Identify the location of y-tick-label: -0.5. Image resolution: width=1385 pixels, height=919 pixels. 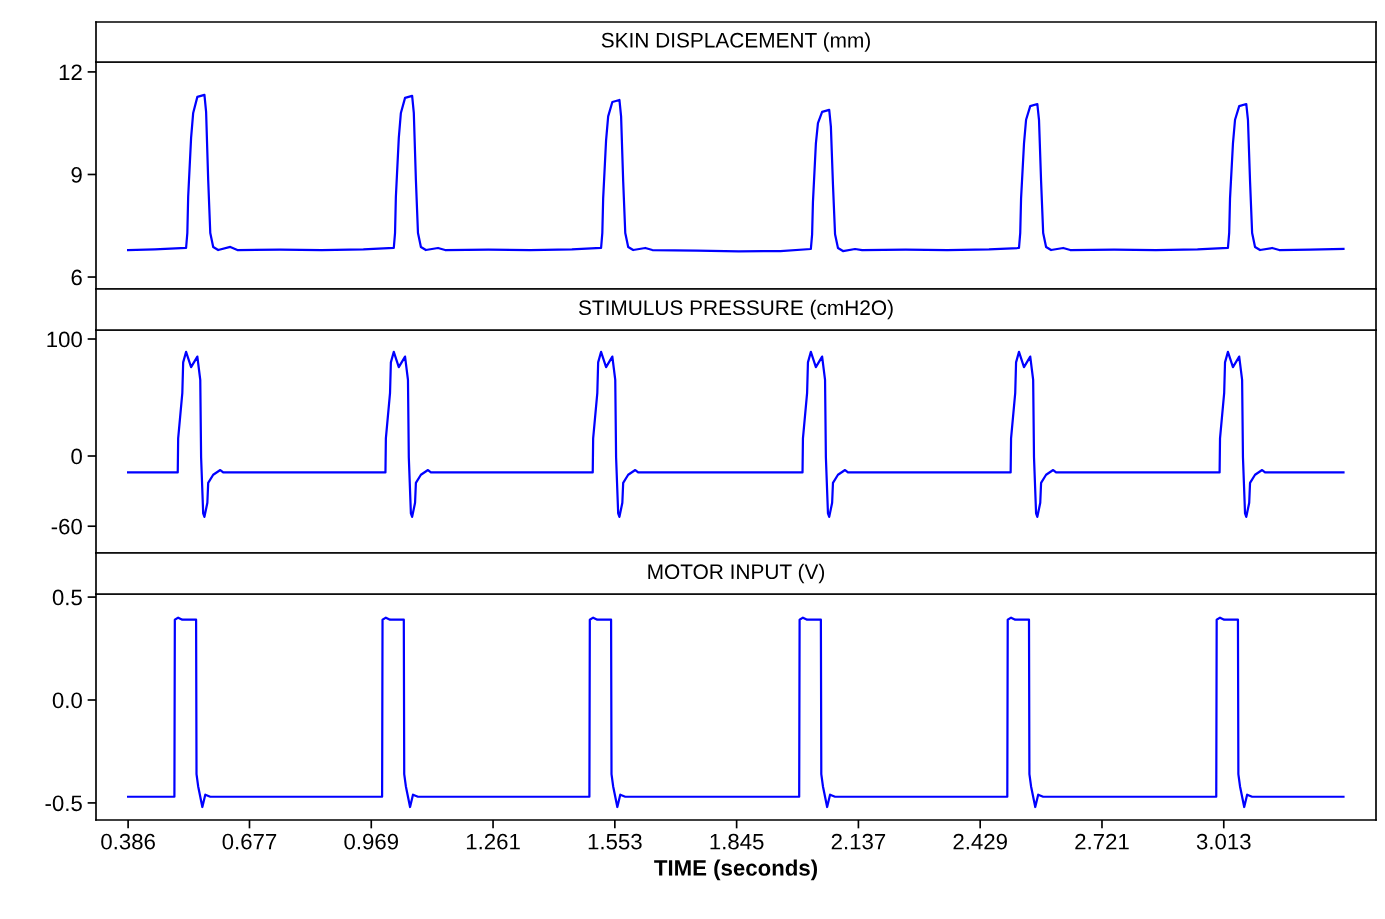
(63, 803).